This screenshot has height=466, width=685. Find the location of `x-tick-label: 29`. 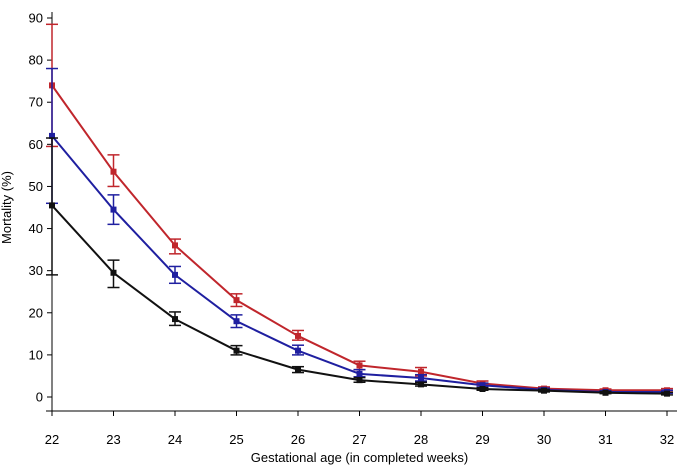

x-tick-label: 29 is located at coordinates (482, 439).